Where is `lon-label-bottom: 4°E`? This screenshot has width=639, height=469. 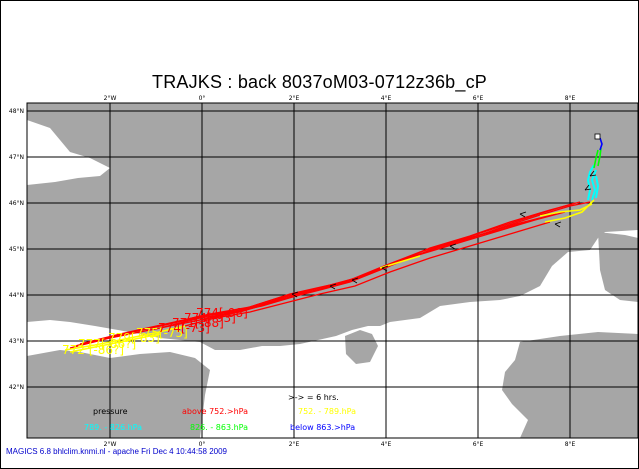 lon-label-bottom: 4°E is located at coordinates (386, 444).